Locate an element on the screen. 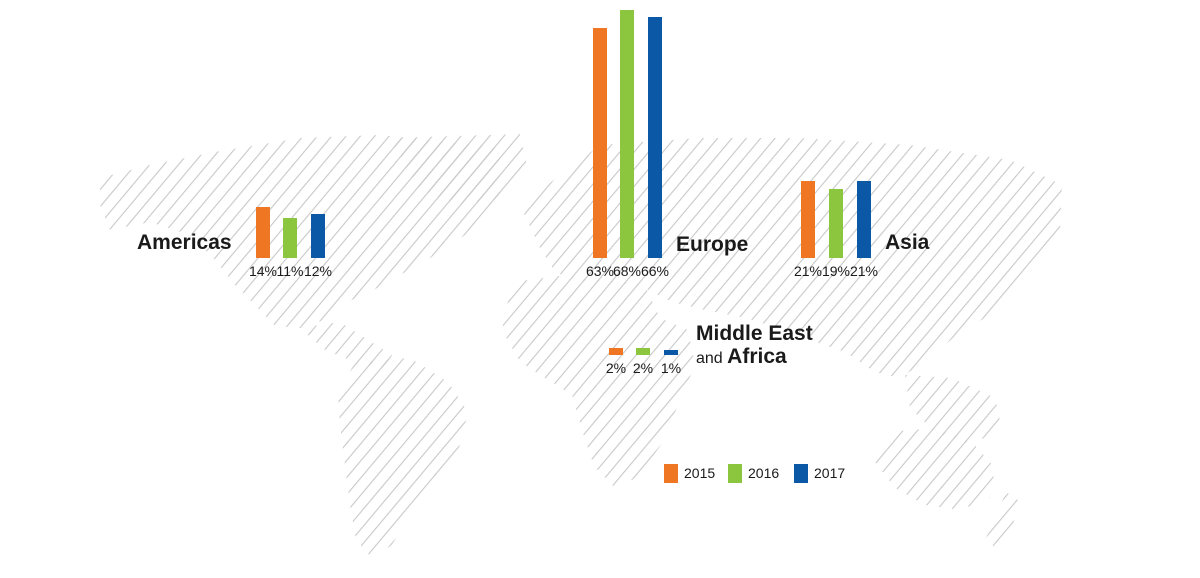 The width and height of the screenshot is (1200, 578). bar-middle-east-africa-2016 is located at coordinates (643, 351).